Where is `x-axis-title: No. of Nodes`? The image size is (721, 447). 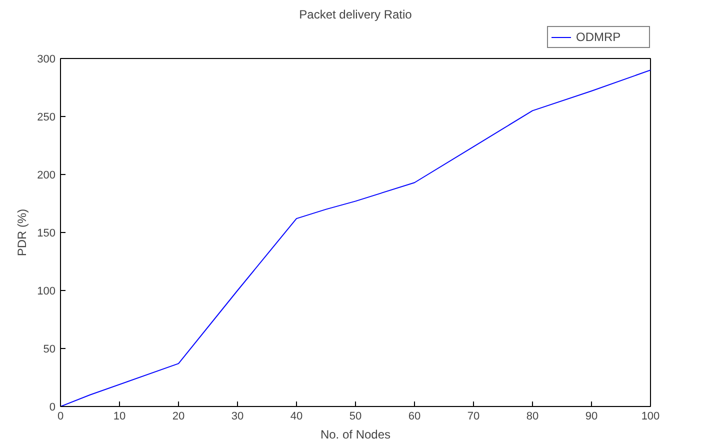 x-axis-title: No. of Nodes is located at coordinates (355, 435).